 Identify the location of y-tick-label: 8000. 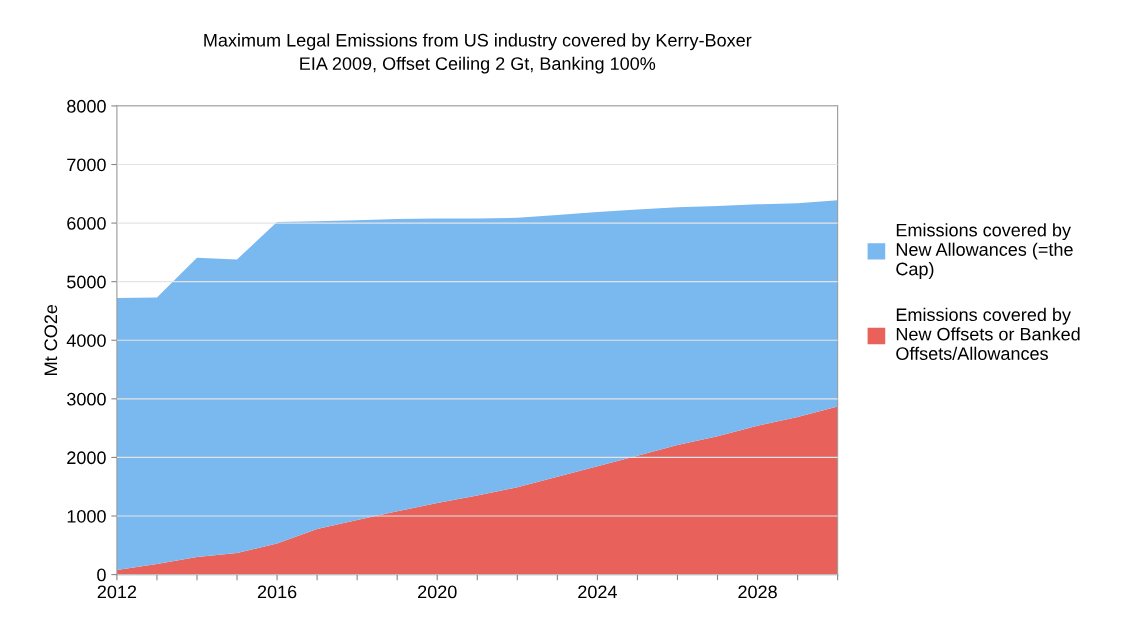
(86, 106).